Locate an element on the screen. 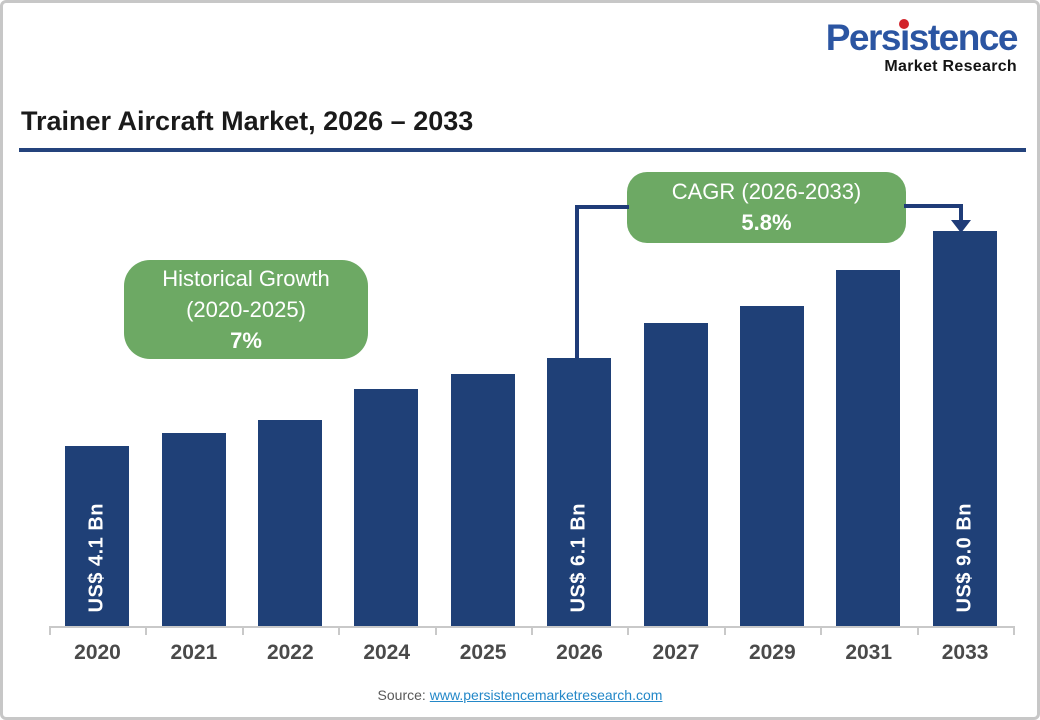  logo-letter-i: i is located at coordinates (904, 37).